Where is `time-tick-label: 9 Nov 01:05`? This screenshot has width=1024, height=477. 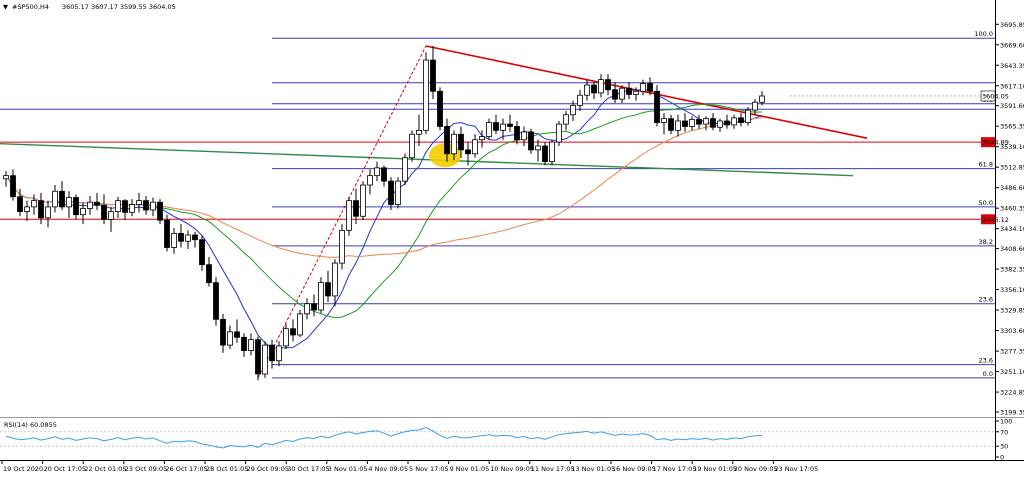
time-tick-label: 9 Nov 01:05 is located at coordinates (470, 469).